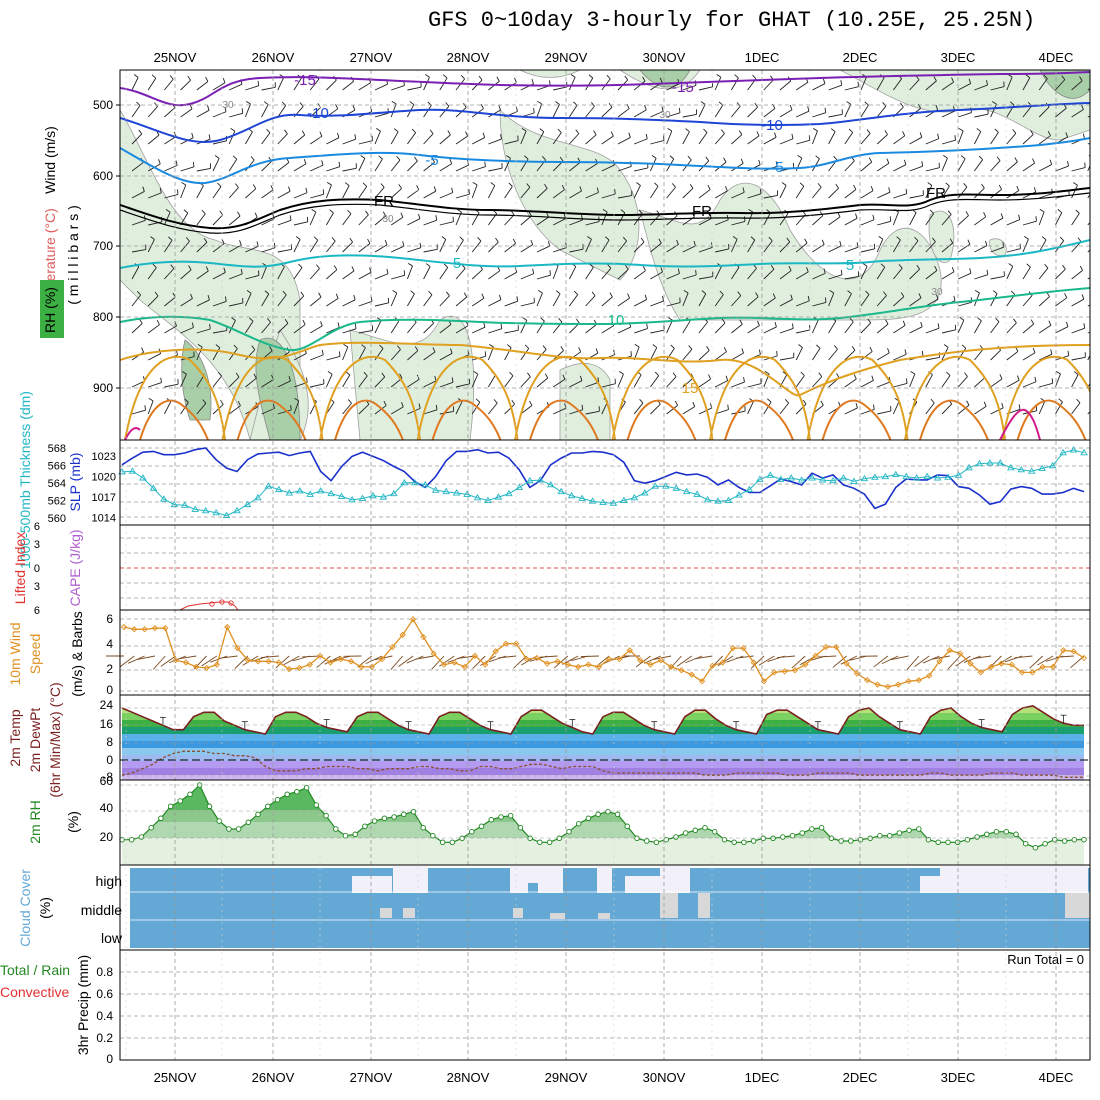  I want to click on date-label-top: 27NOV, so click(371, 57).